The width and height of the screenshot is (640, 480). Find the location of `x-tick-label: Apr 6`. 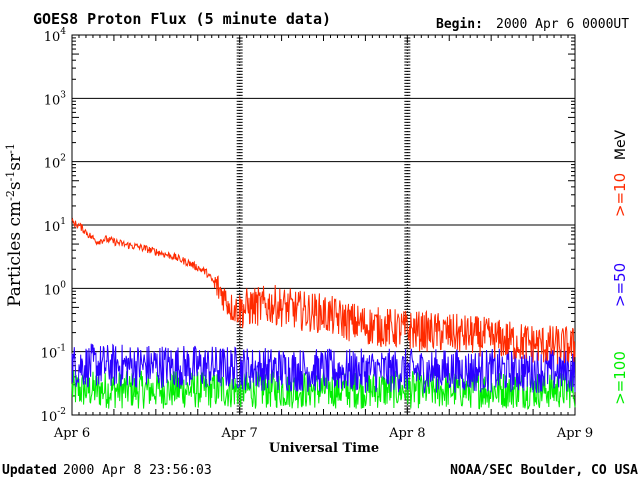

x-tick-label: Apr 6 is located at coordinates (71, 433).